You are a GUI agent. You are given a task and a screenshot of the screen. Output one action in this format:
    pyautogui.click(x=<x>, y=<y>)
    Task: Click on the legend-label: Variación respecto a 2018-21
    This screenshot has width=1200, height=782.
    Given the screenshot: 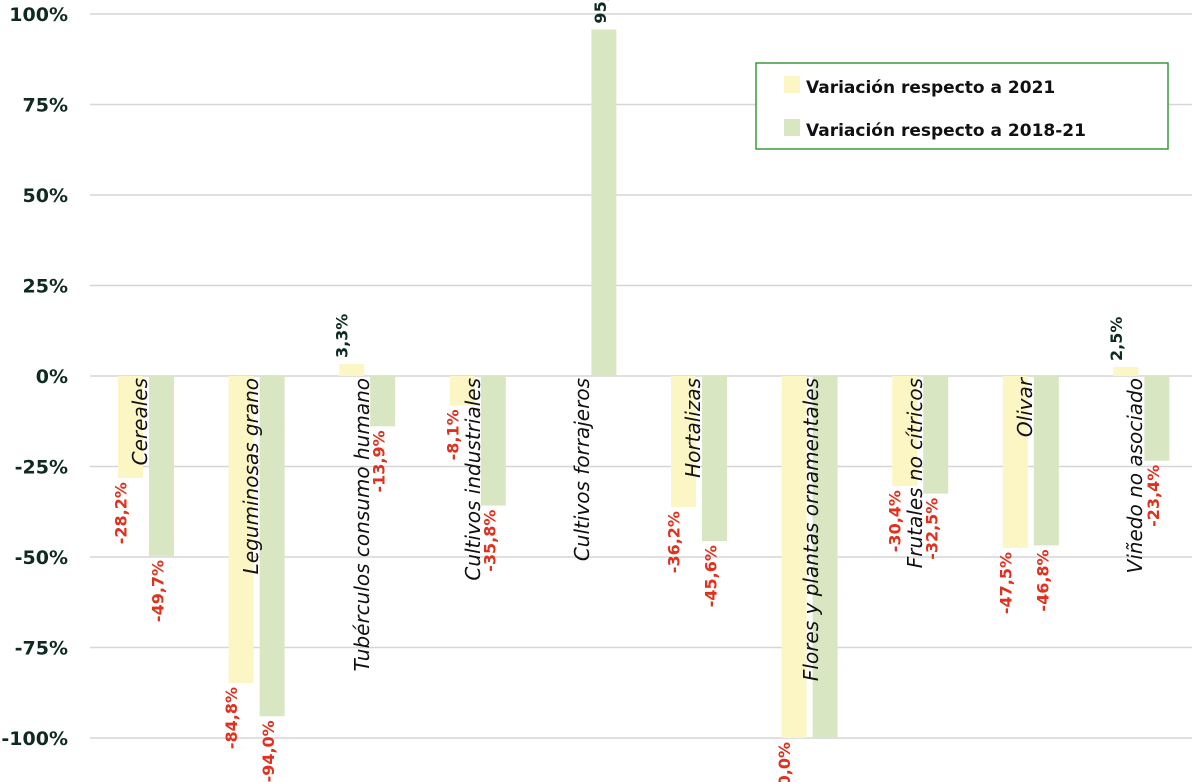 What is the action you would take?
    pyautogui.click(x=946, y=131)
    